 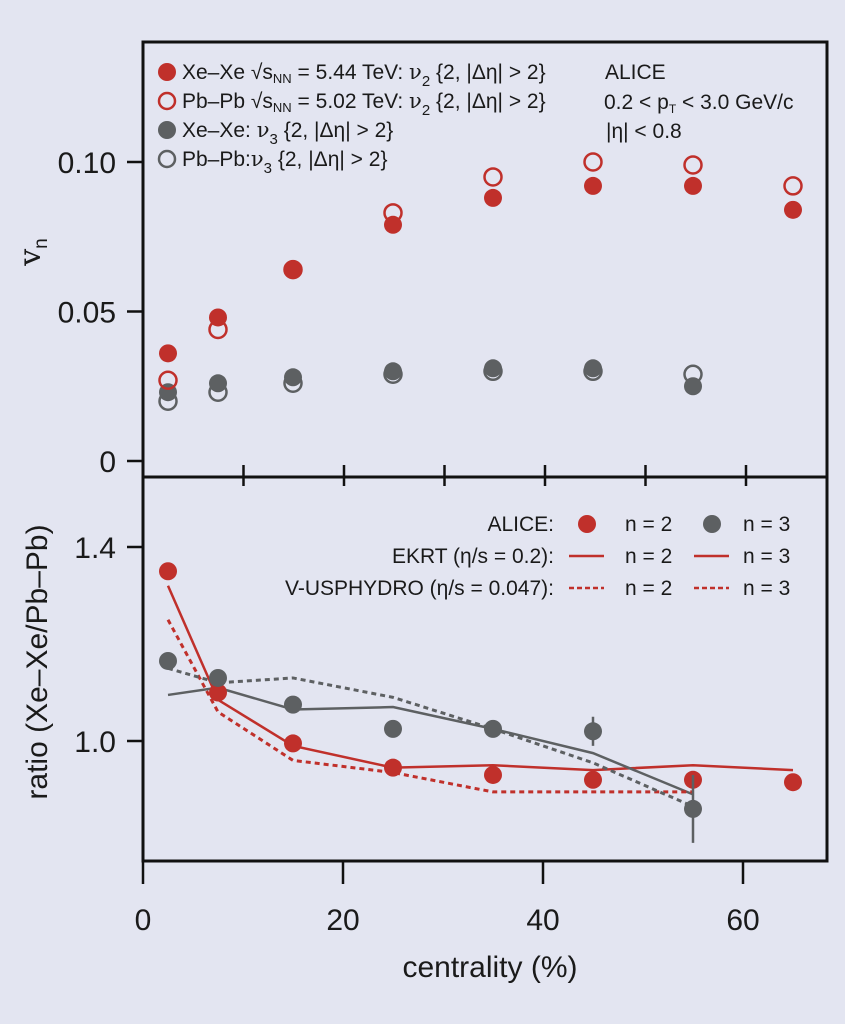 I want to click on curve-vusp_n2, so click(x=429, y=706).